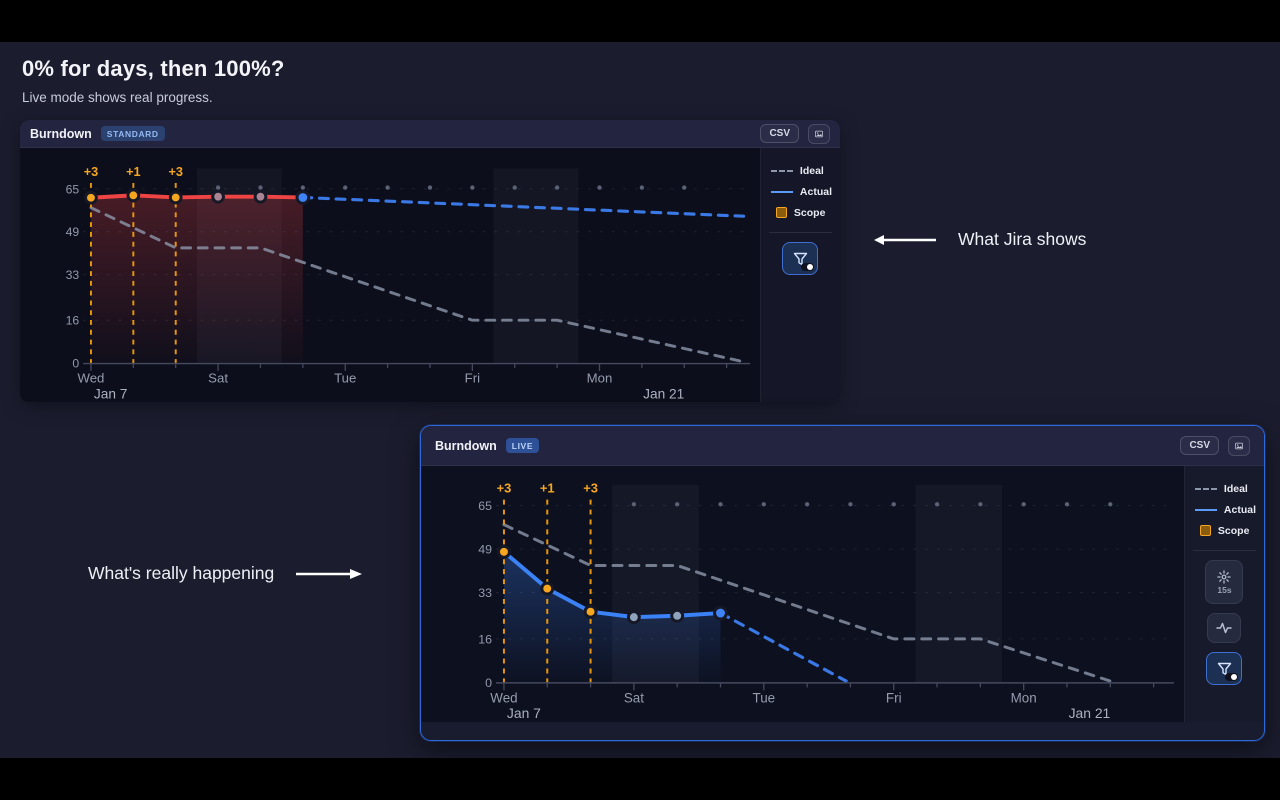 This screenshot has width=1280, height=800. What do you see at coordinates (153, 68) in the screenshot?
I see `page-title: 0% for days, then 100%?` at bounding box center [153, 68].